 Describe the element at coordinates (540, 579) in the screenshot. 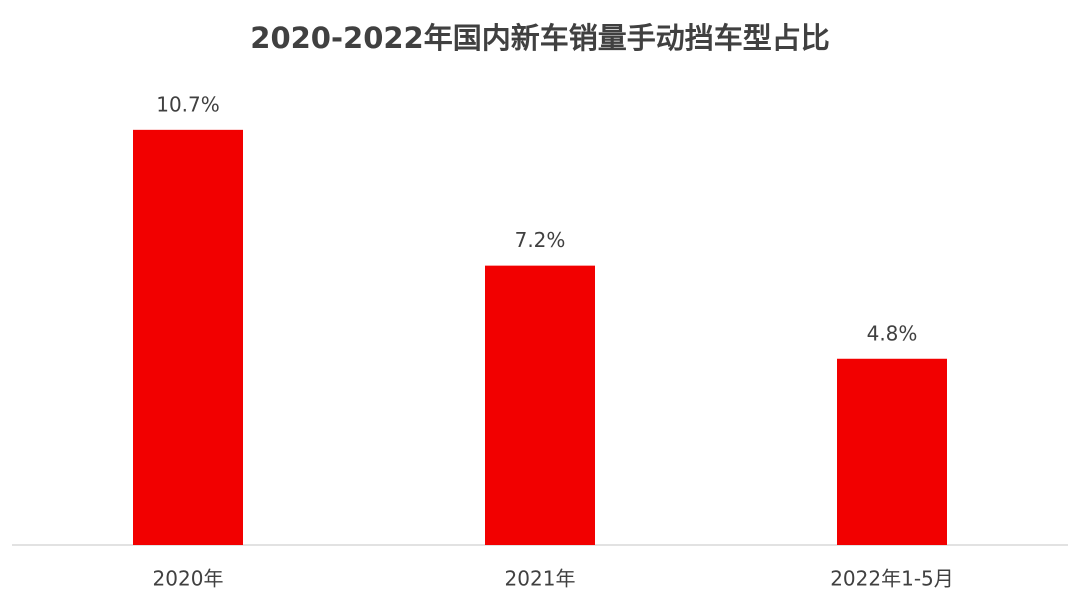

I see `x-tick-label: 2021年` at that location.